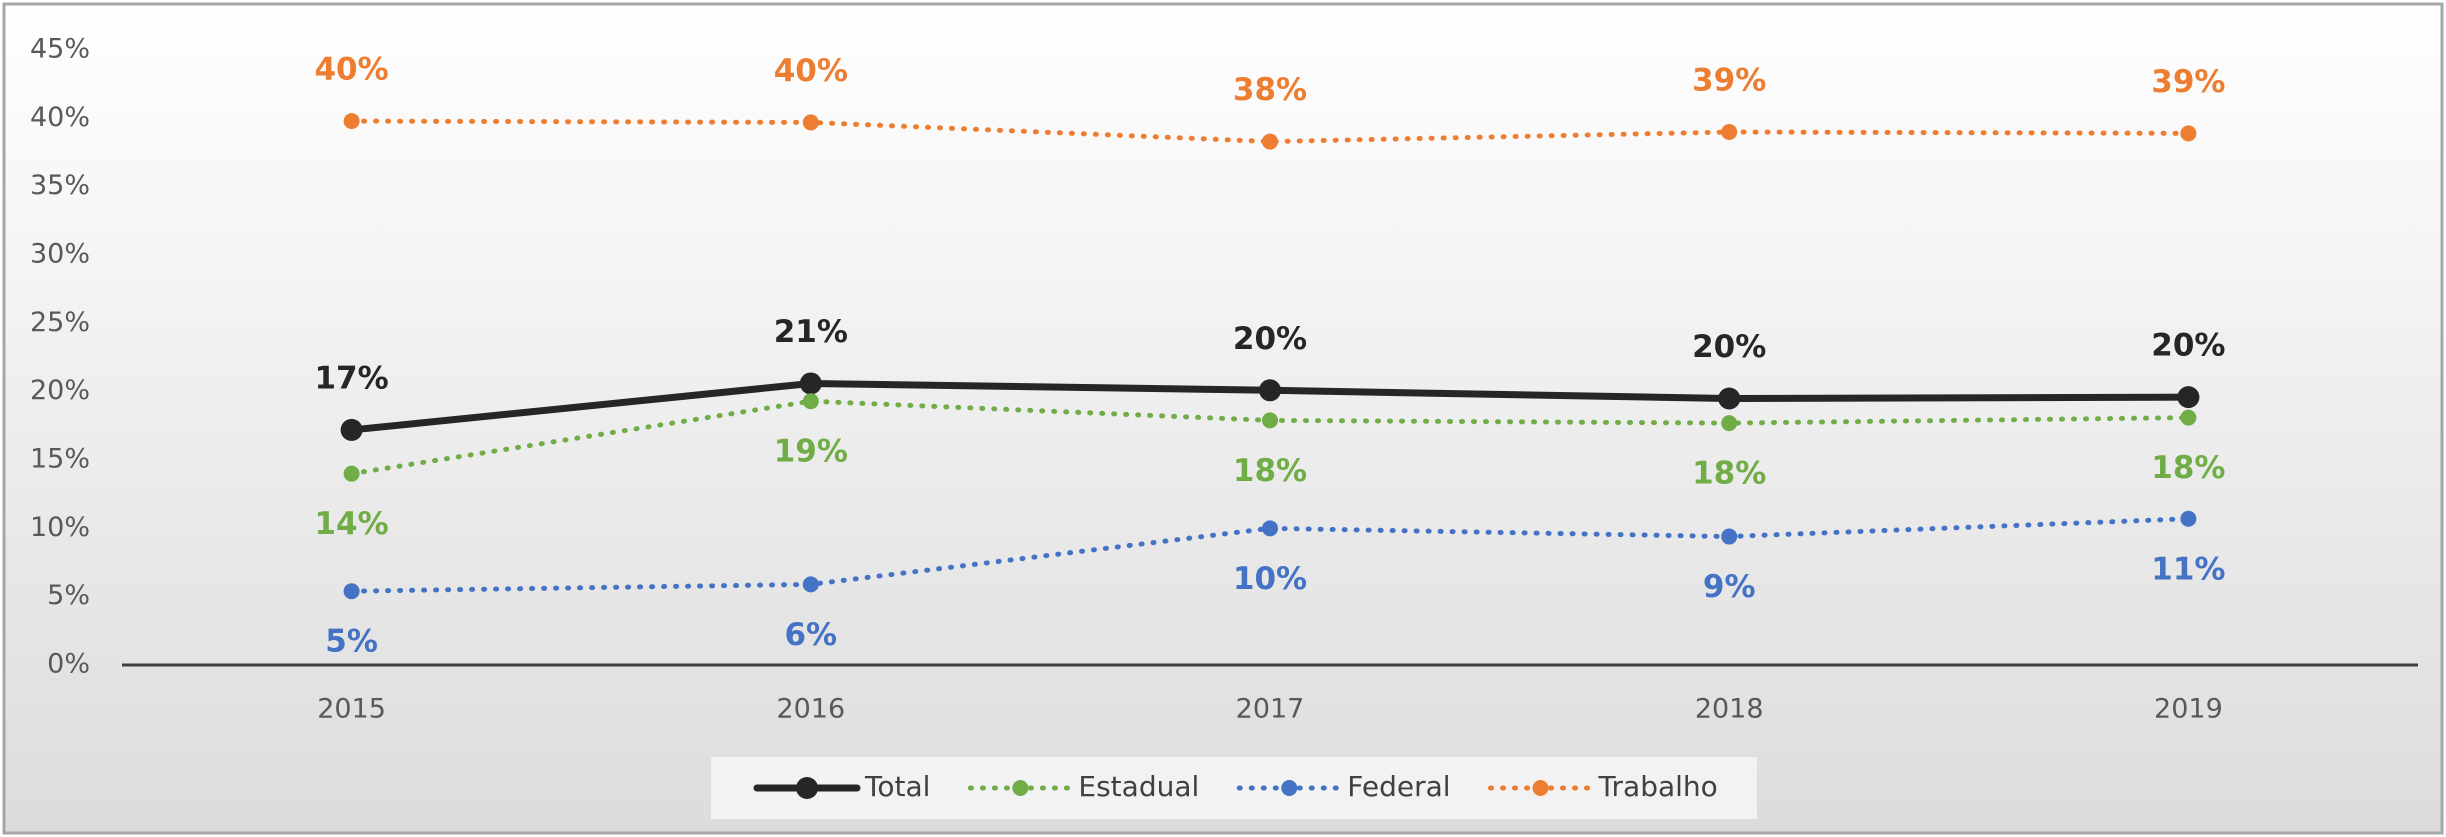  What do you see at coordinates (351, 709) in the screenshot?
I see `x-tick-label: 2015` at bounding box center [351, 709].